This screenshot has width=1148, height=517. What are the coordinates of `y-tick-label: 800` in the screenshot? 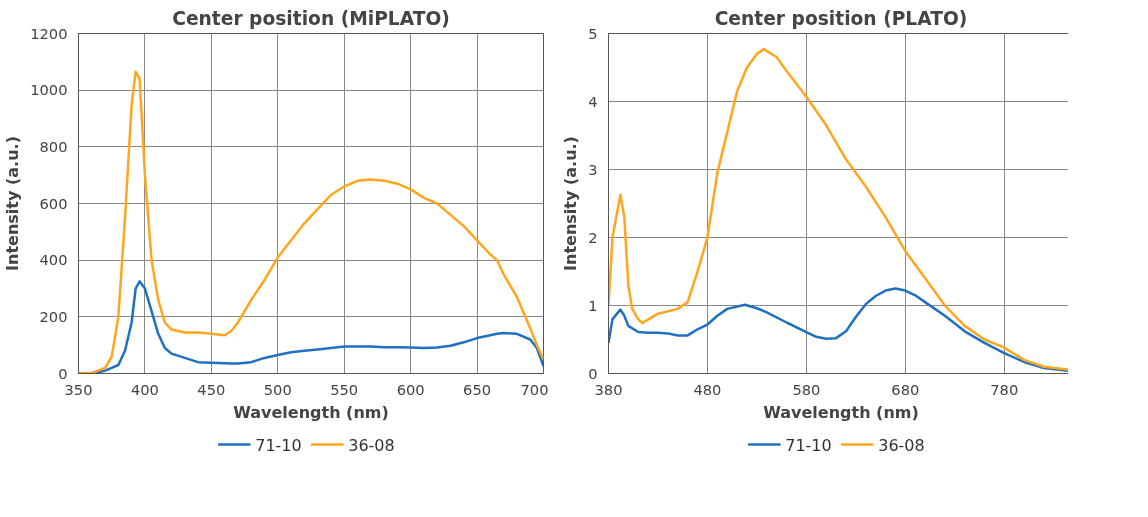 It's located at (53, 146).